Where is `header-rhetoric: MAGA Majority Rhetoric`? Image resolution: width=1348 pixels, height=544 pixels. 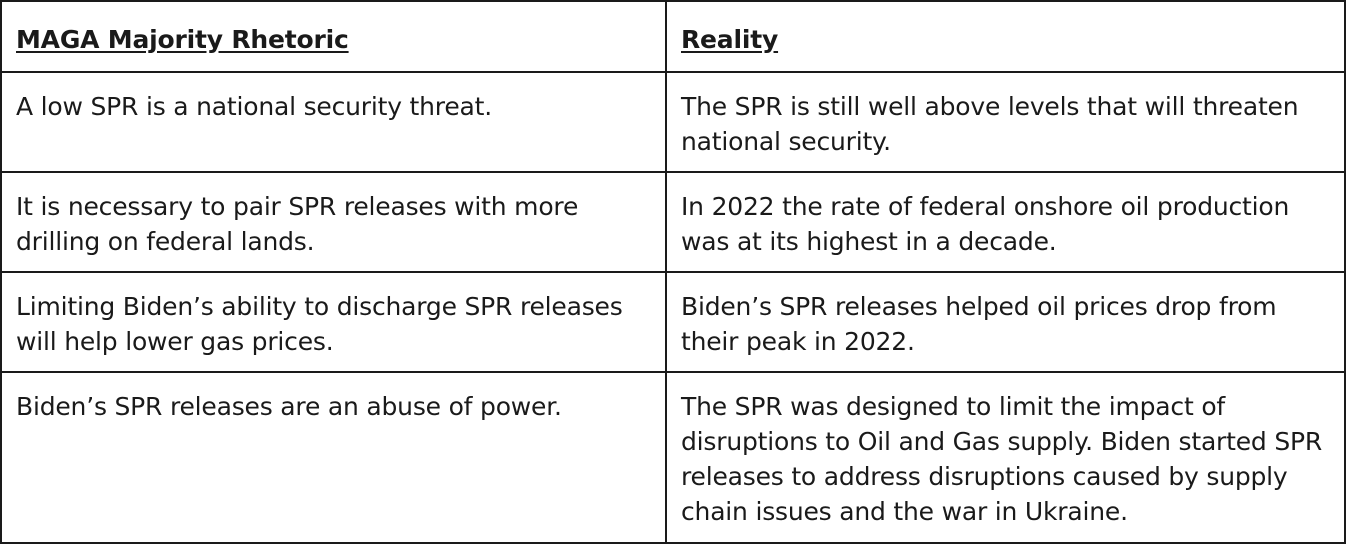
header-rhetoric: MAGA Majority Rhetoric is located at coordinates (333, 36).